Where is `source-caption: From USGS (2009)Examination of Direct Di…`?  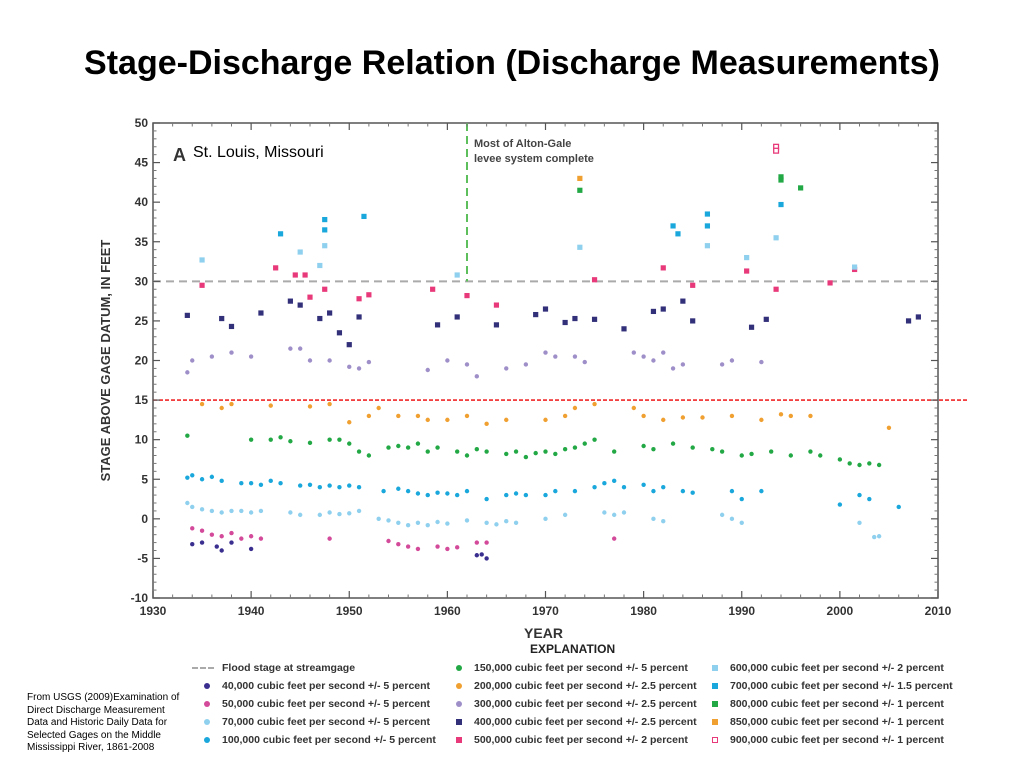
source-caption: From USGS (2009)Examination of Direct Di… is located at coordinates (103, 722).